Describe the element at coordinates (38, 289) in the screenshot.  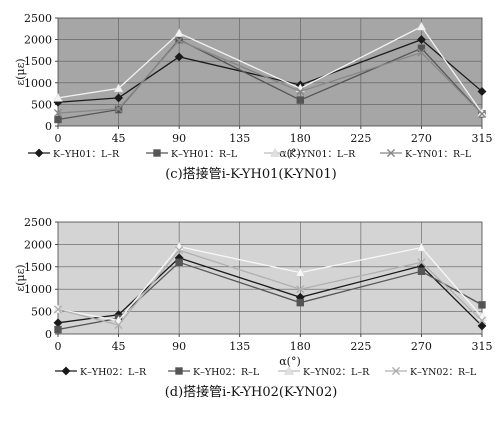
I see `y-tick-label: 1000` at that location.